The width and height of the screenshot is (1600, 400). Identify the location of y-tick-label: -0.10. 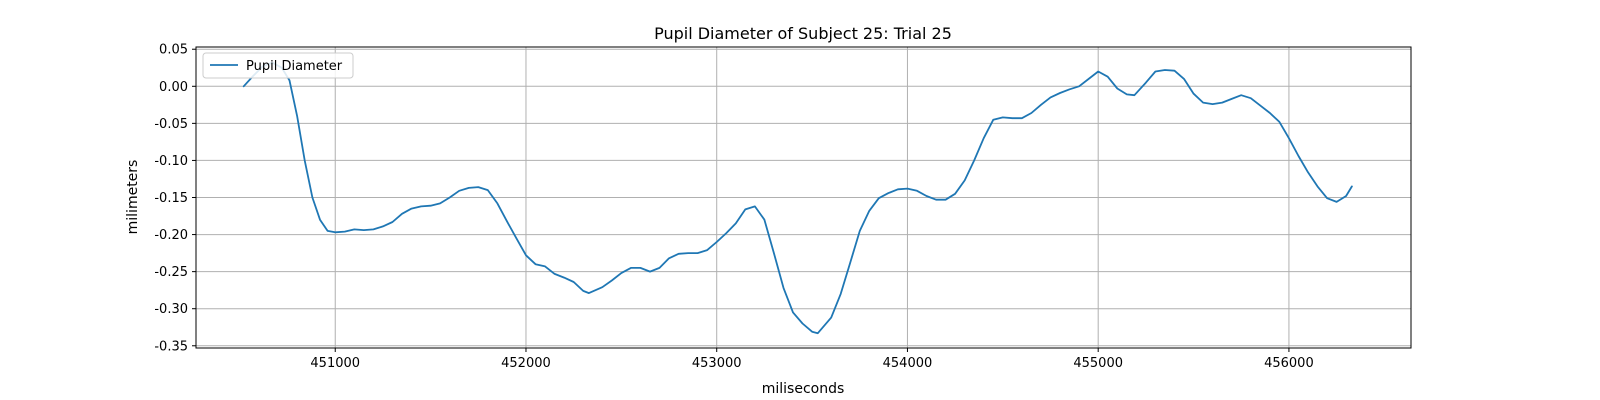
(171, 161).